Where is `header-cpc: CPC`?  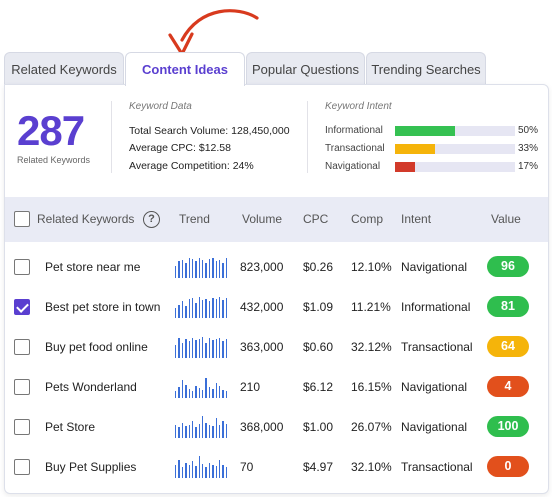 header-cpc: CPC is located at coordinates (316, 219).